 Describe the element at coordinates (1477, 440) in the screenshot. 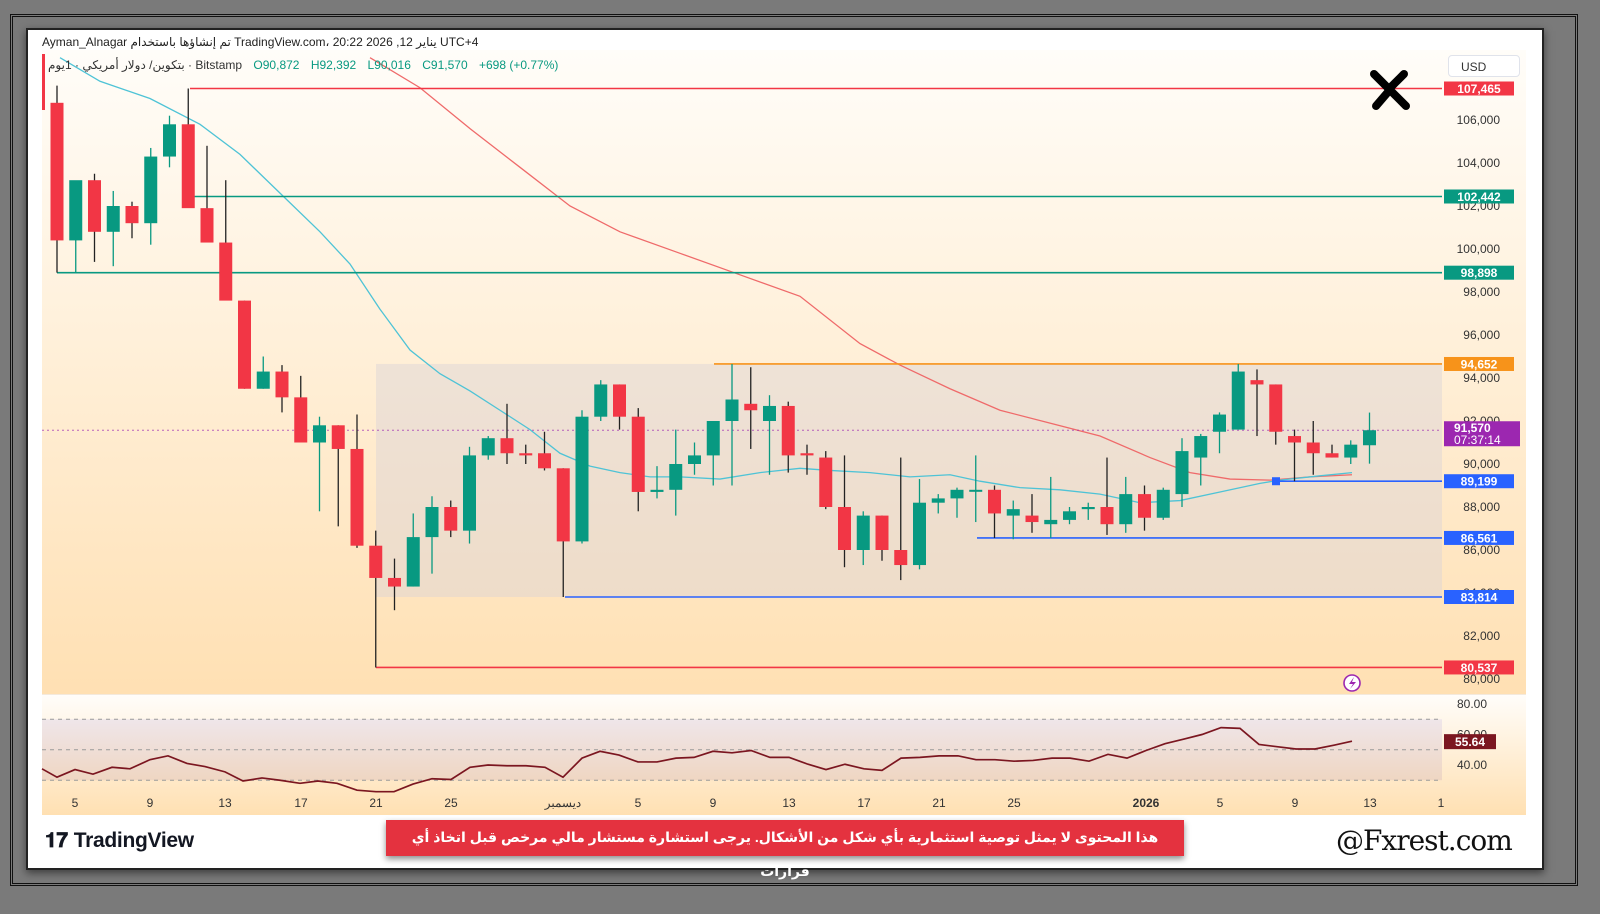

I see `svg-text: 07:37:14` at that location.